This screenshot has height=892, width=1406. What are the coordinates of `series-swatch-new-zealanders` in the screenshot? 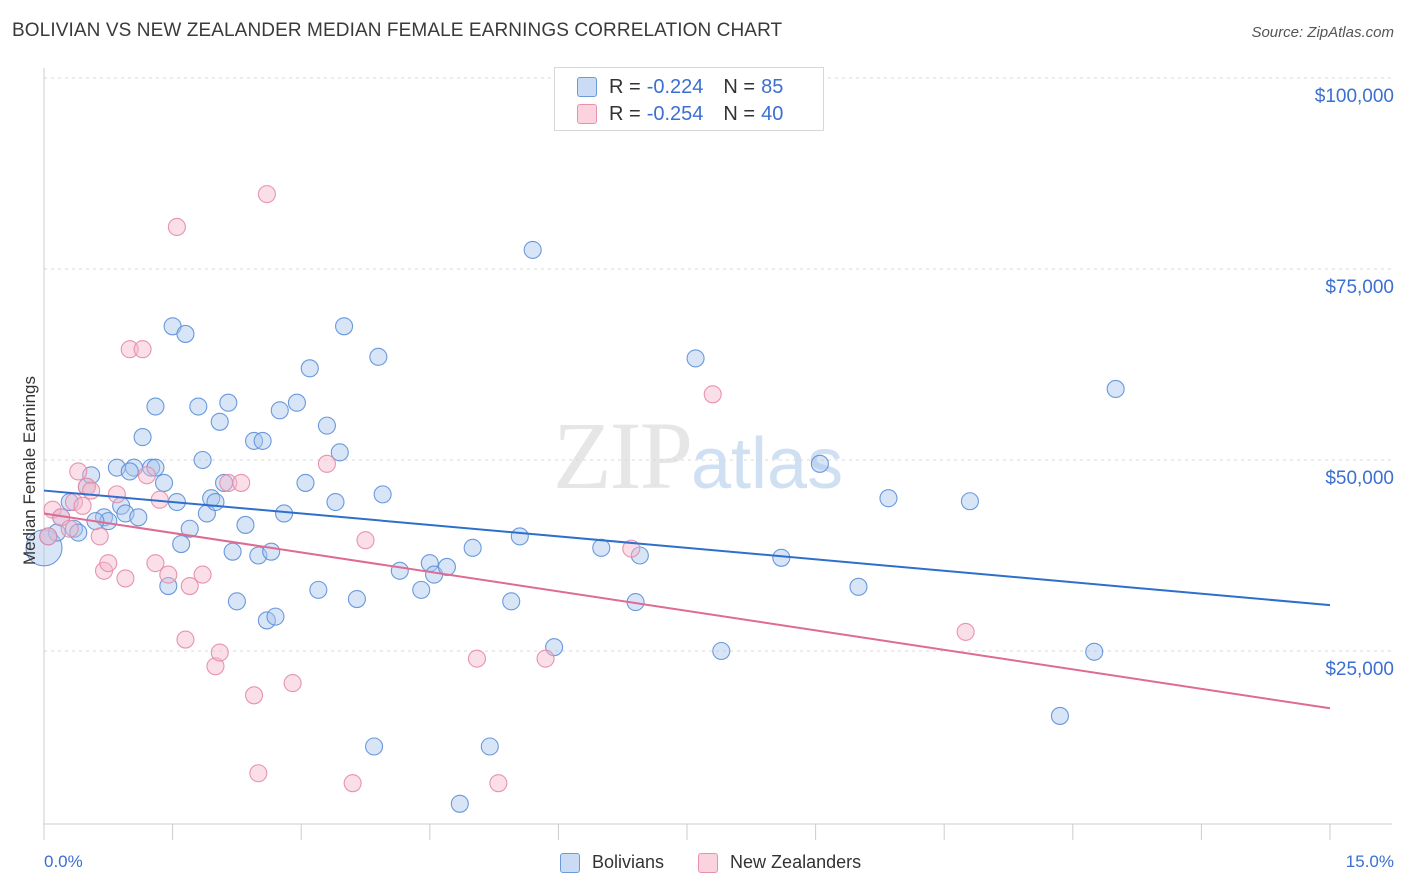 It's located at (708, 862).